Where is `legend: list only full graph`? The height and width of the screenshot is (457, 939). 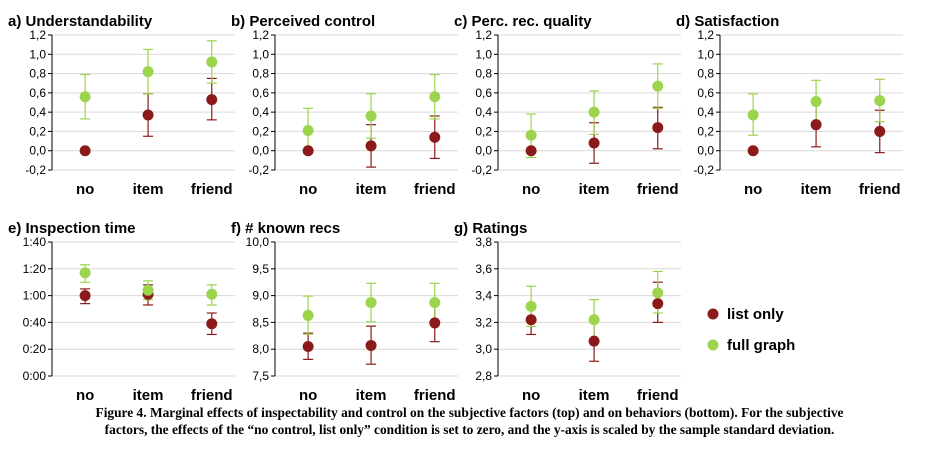
legend: list only full graph is located at coordinates (751, 330).